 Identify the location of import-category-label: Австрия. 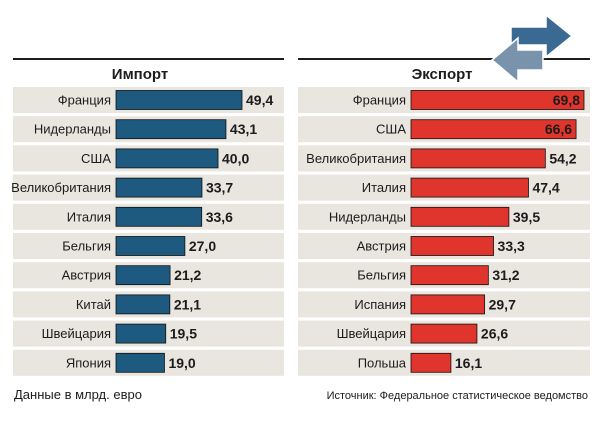
(86, 275).